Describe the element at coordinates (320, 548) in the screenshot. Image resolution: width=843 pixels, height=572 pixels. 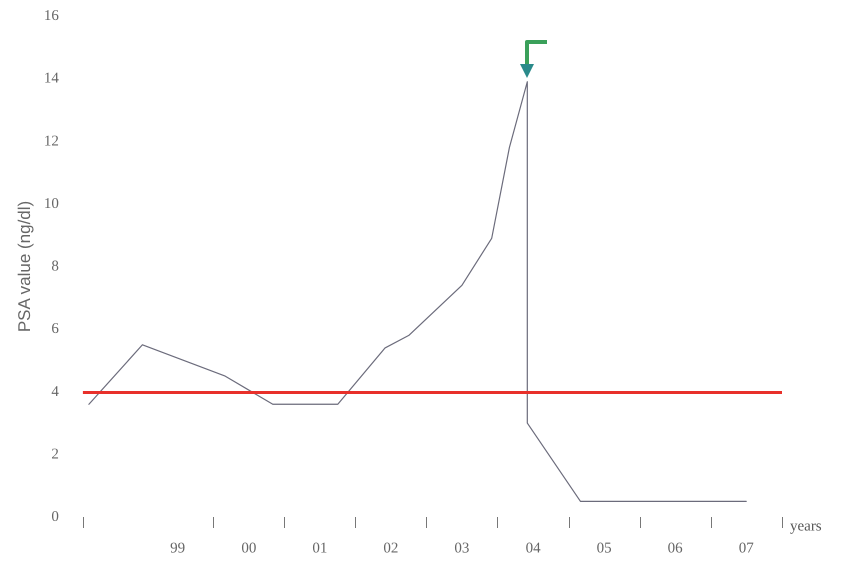
I see `x-tick-label: 01` at that location.